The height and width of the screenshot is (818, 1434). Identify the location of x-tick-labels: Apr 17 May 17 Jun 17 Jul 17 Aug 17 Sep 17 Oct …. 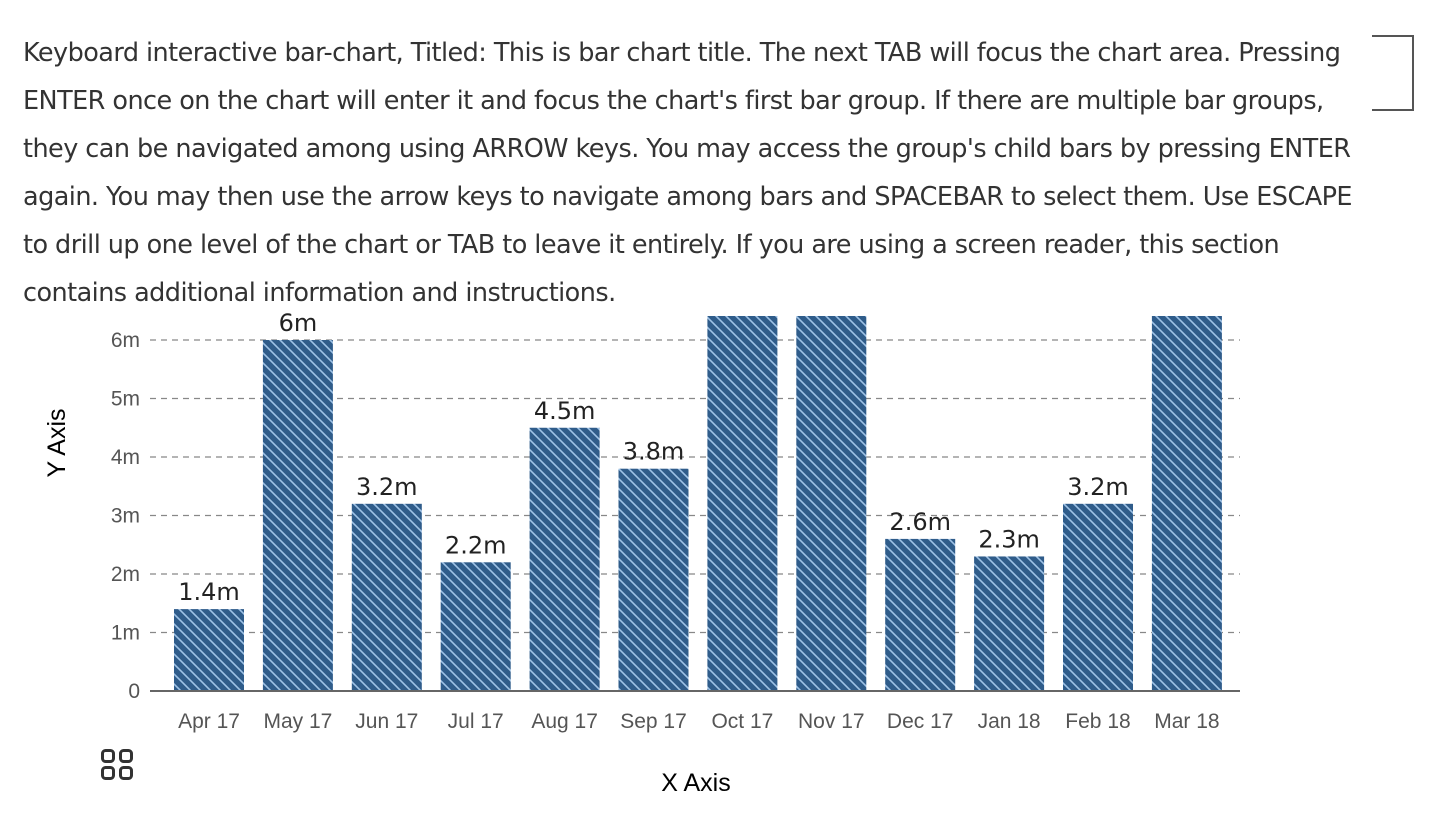
(699, 721).